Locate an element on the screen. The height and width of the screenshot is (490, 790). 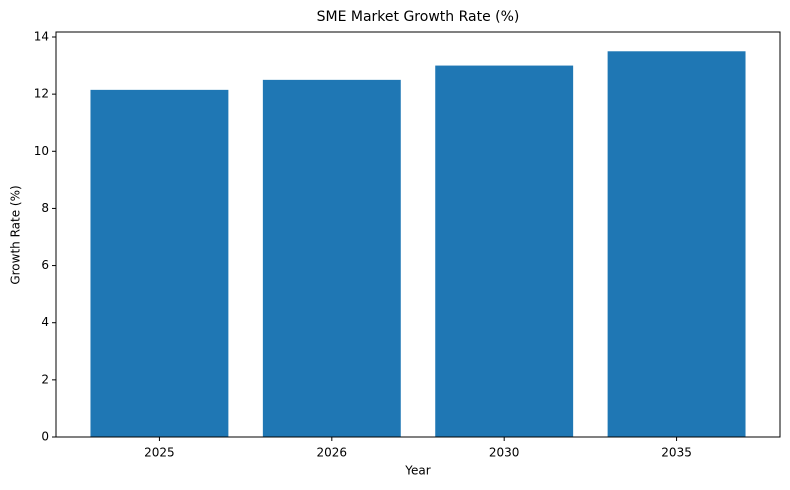
x-tick-label: 2030 is located at coordinates (504, 453).